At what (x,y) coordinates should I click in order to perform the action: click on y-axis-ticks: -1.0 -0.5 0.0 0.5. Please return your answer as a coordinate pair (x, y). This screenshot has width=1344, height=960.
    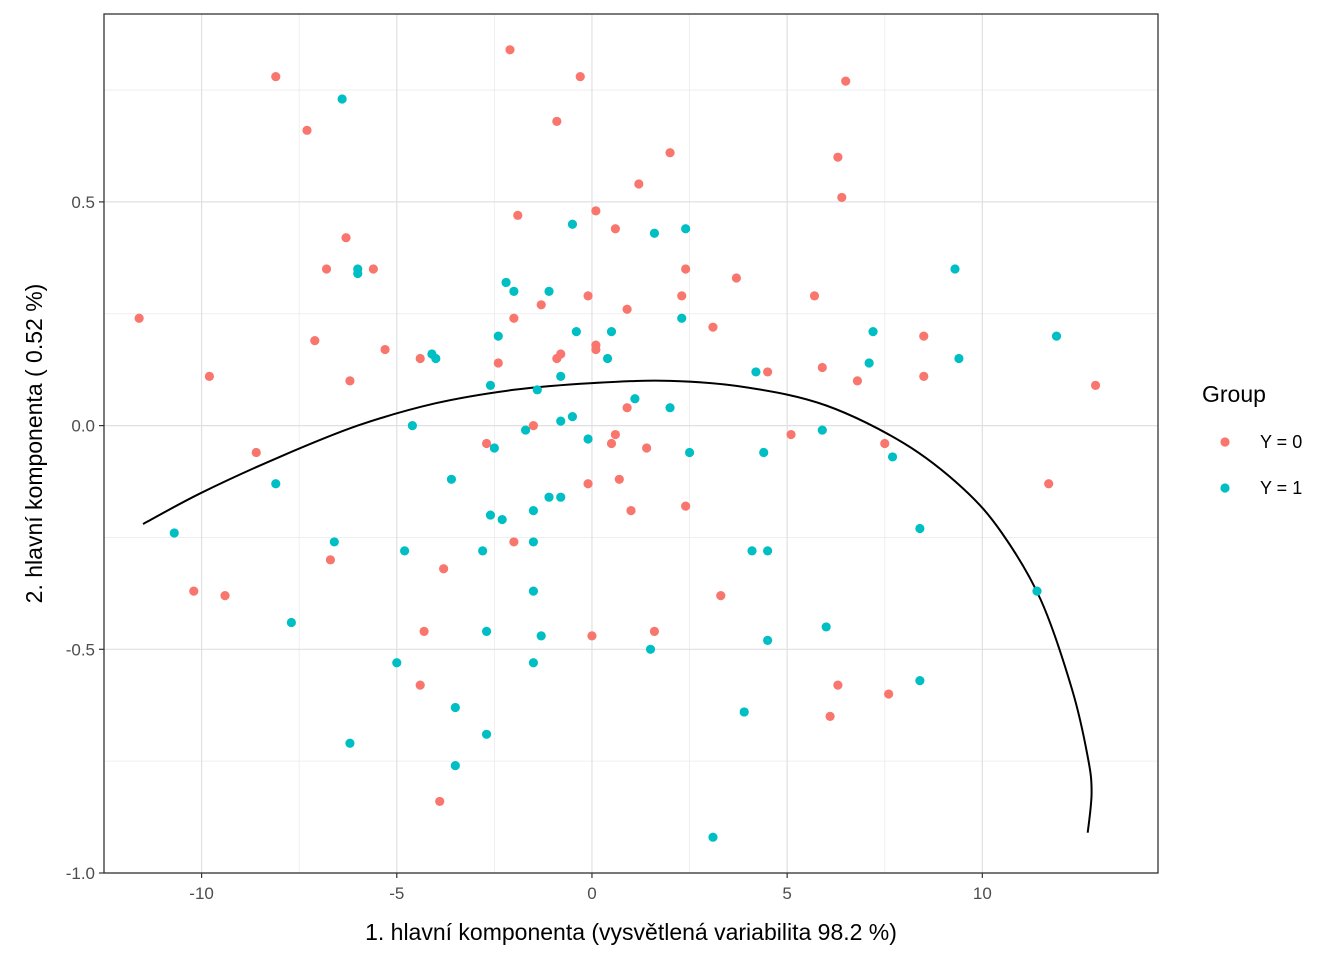
    Looking at the image, I should click on (85, 538).